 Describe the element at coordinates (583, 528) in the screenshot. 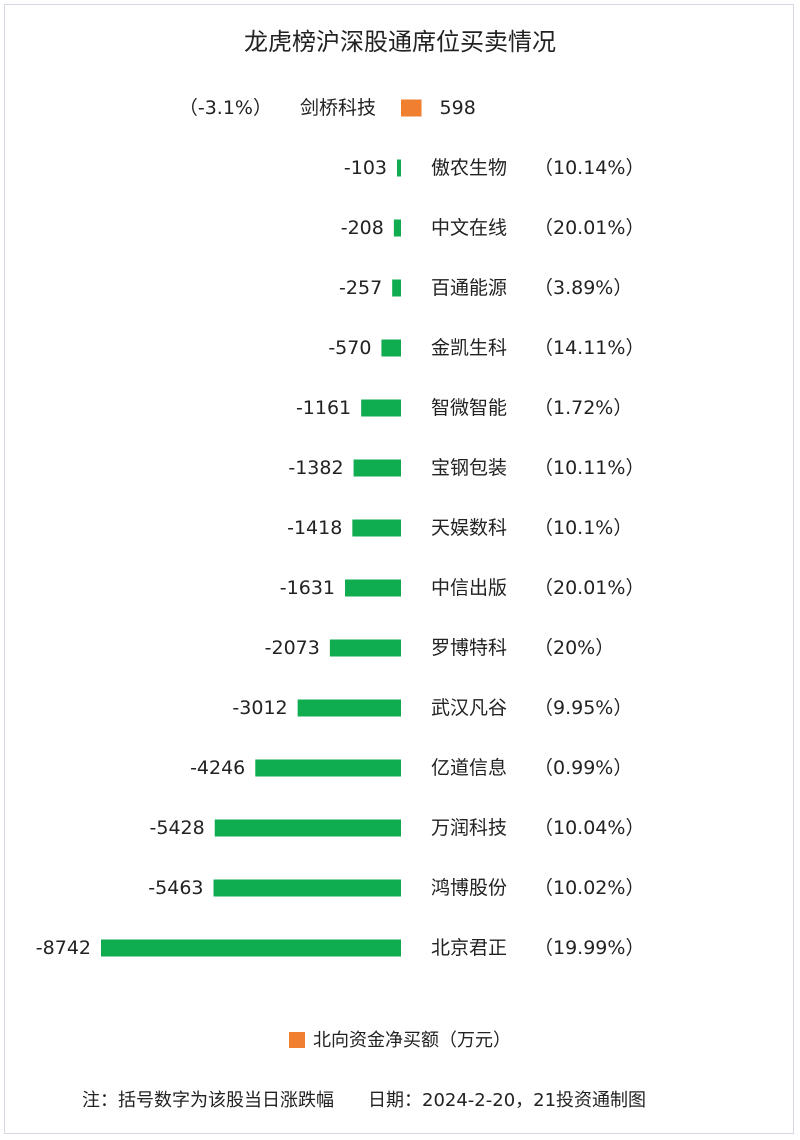

I see `change-label: （10.1%）` at that location.